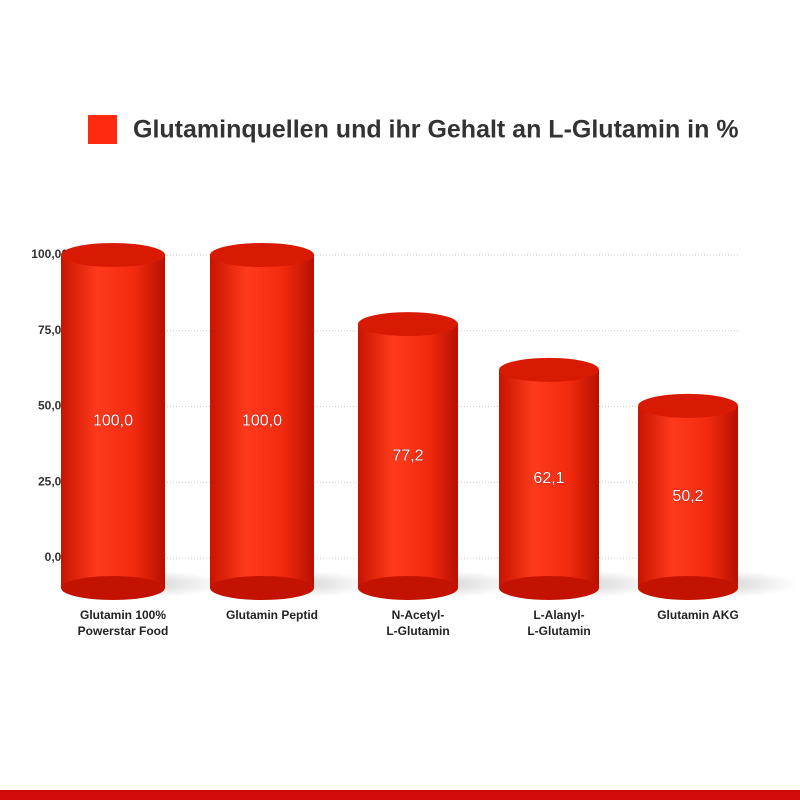 The image size is (800, 800). I want to click on value-label: 62,1, so click(548, 478).